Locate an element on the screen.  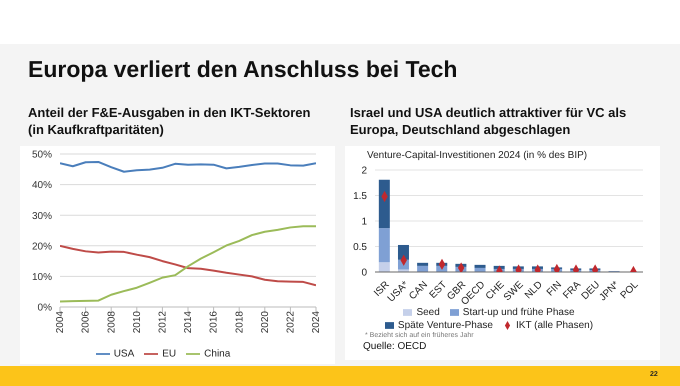
source-note: Quelle: OECD is located at coordinates (395, 346).